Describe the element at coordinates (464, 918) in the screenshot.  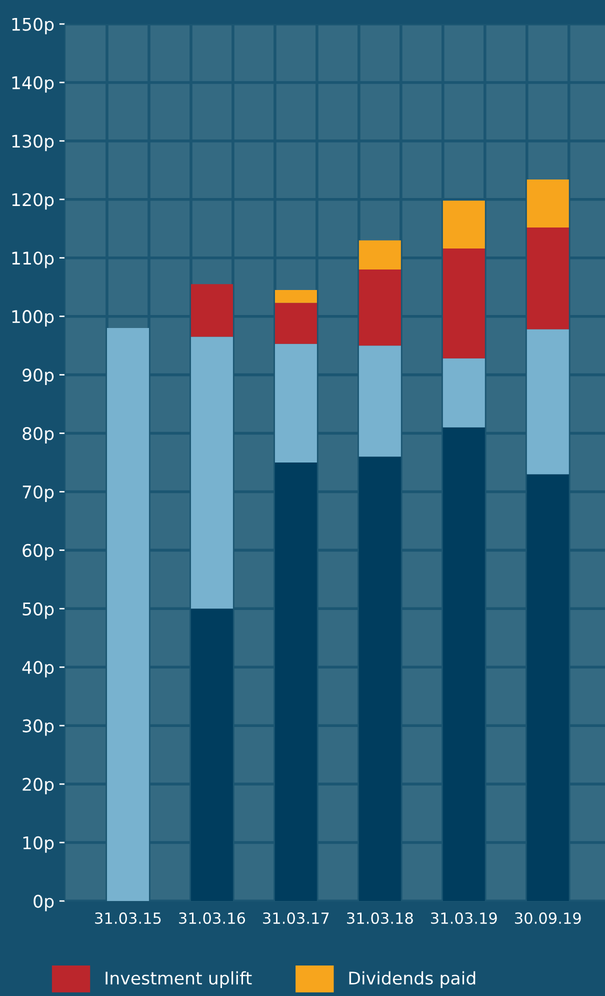
I see `x-tick-label: 31.03.19` at that location.